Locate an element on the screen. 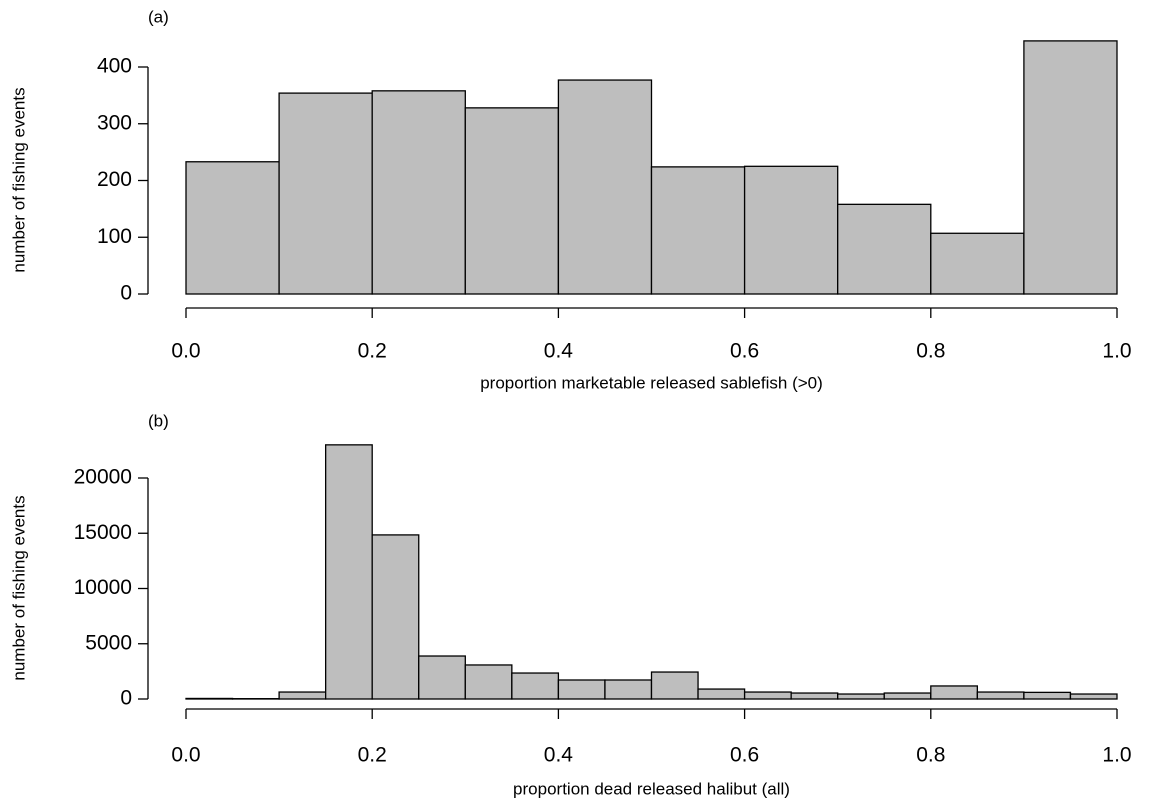  y-tick-label: 5000 is located at coordinates (108, 642).